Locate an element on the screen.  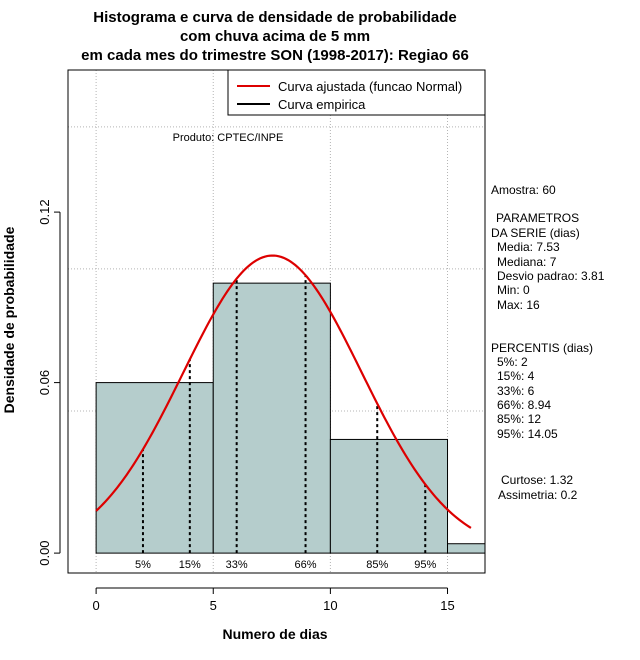
percentile-95: 95%: 14.05 is located at coordinates (527, 434).